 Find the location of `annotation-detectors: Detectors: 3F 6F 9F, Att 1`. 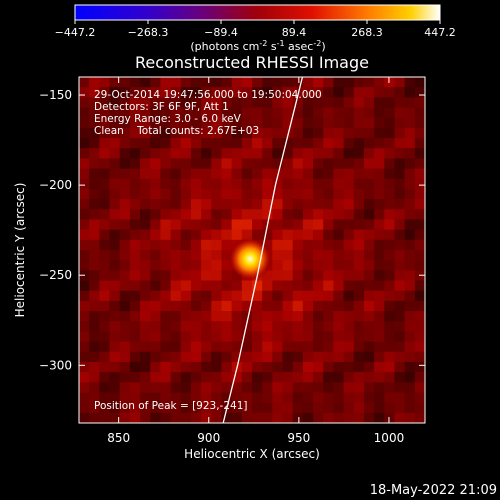

annotation-detectors: Detectors: 3F 6F 9F, Att 1 is located at coordinates (161, 107).